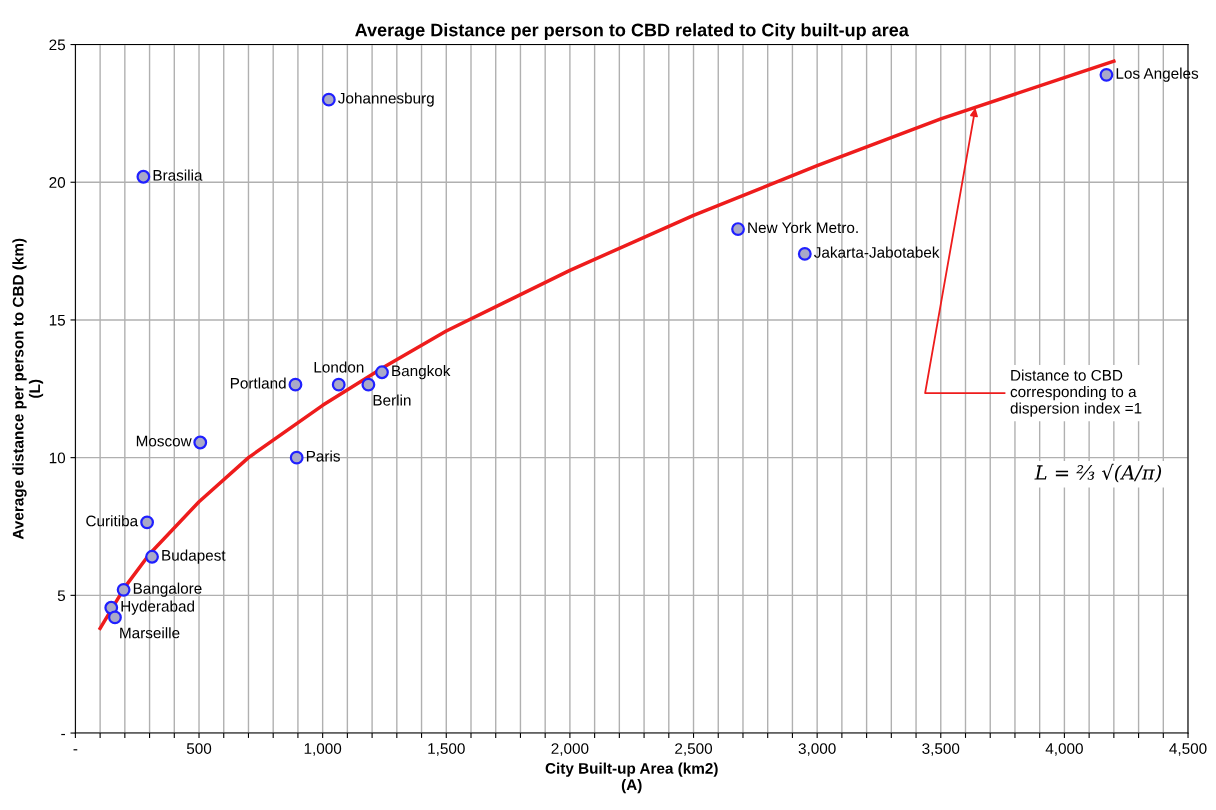  What do you see at coordinates (57, 45) in the screenshot?
I see `y-tick-label: 25` at bounding box center [57, 45].